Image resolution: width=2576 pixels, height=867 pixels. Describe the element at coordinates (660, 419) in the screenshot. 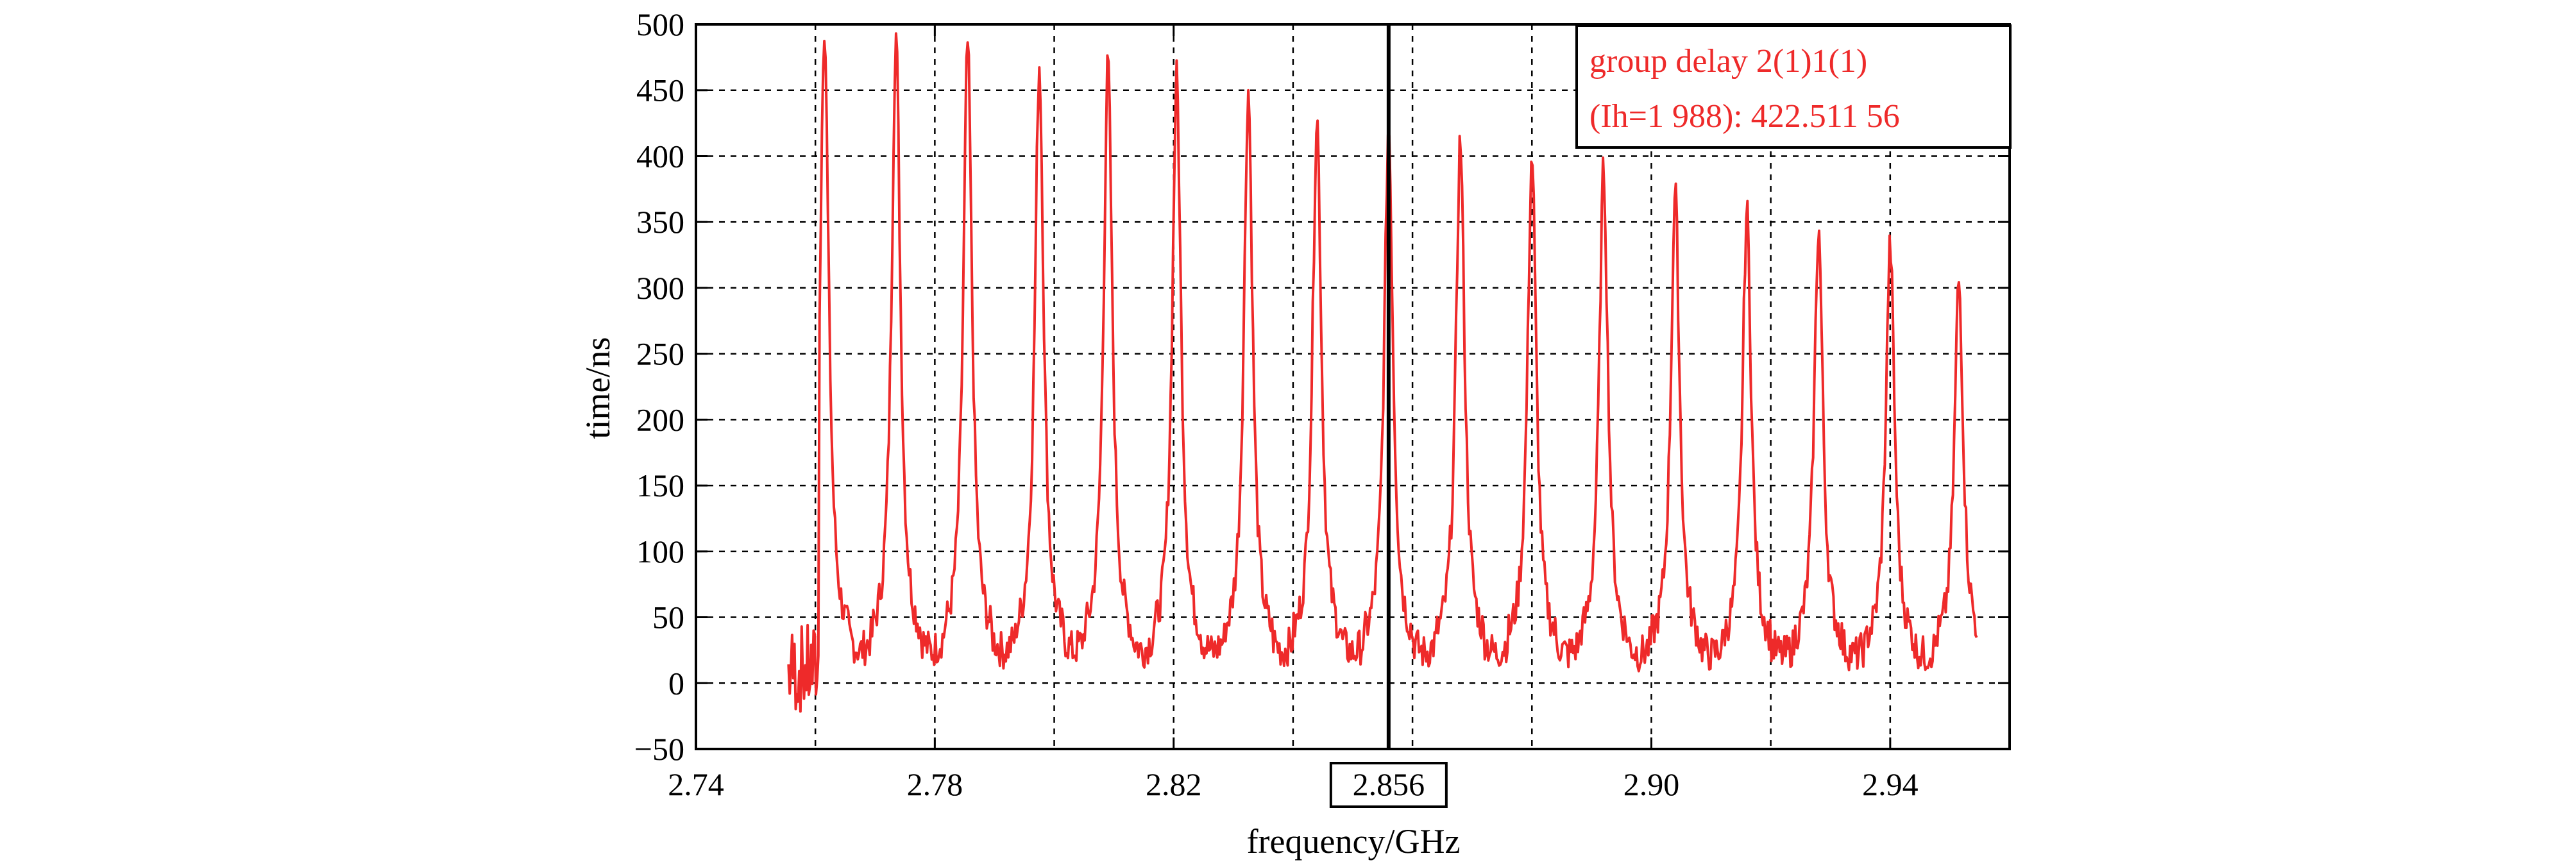

I see `y-tick-label: 200` at that location.